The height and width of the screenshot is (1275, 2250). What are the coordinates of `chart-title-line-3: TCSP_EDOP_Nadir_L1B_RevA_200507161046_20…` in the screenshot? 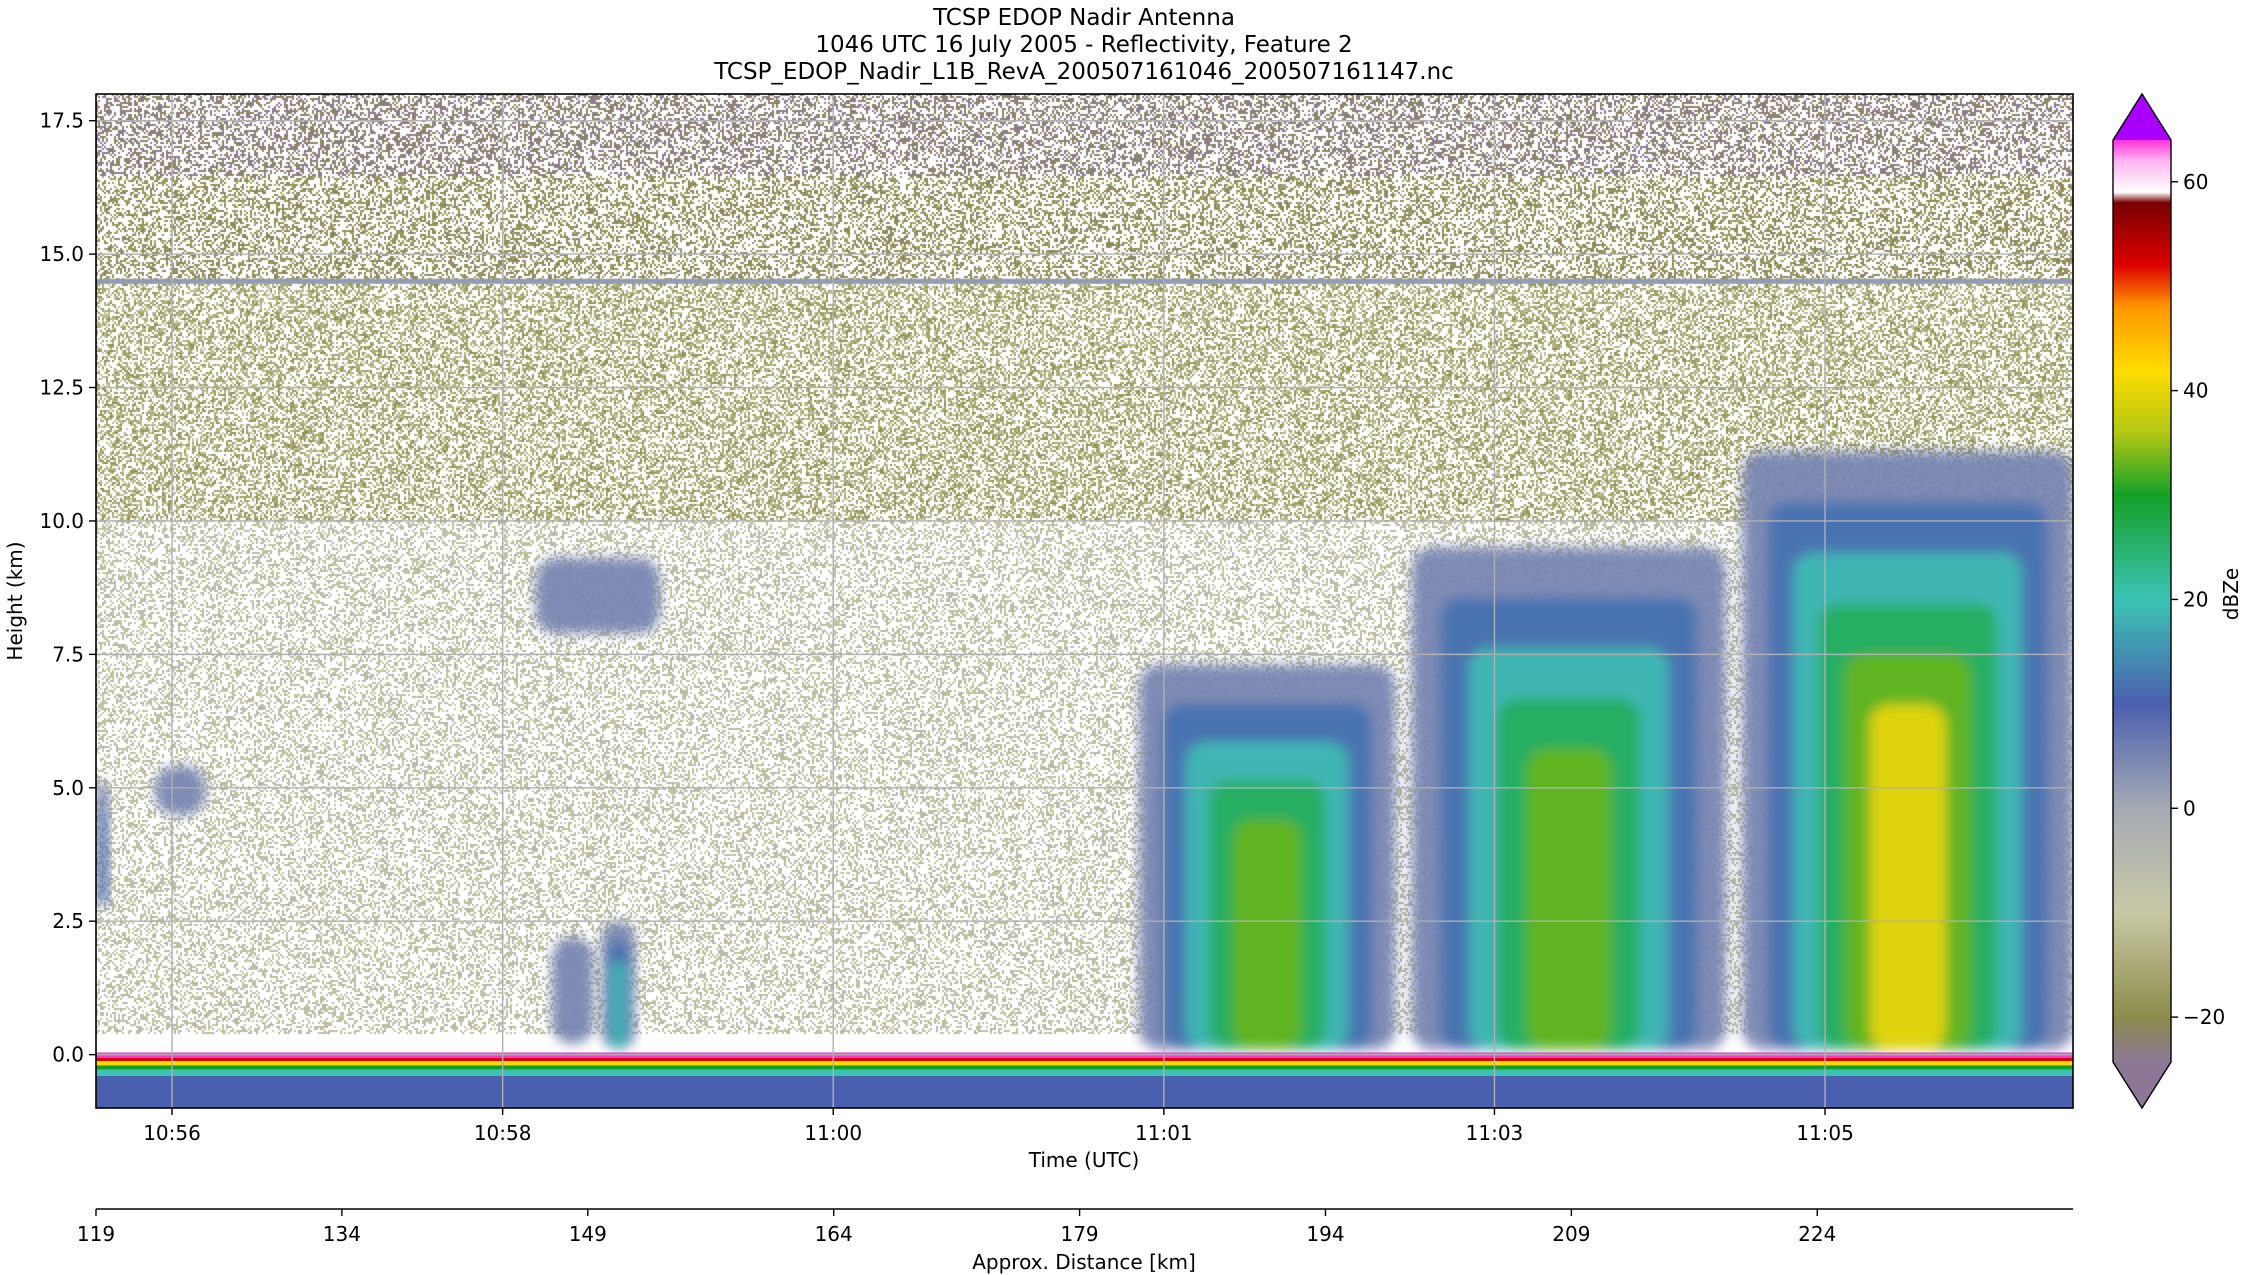 It's located at (1083, 72).